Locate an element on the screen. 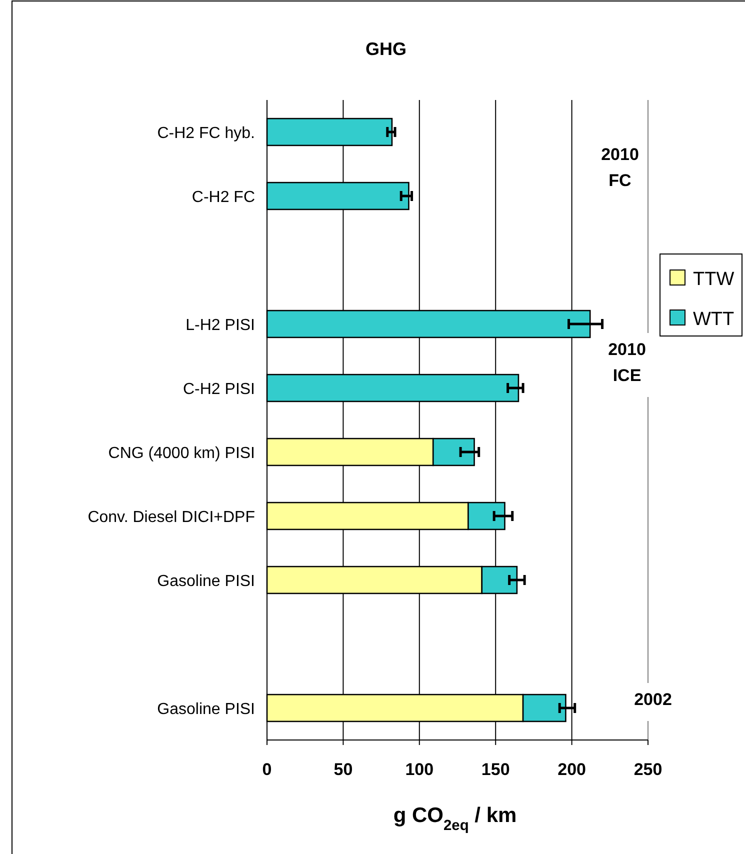  annotation: 2002 is located at coordinates (653, 699).